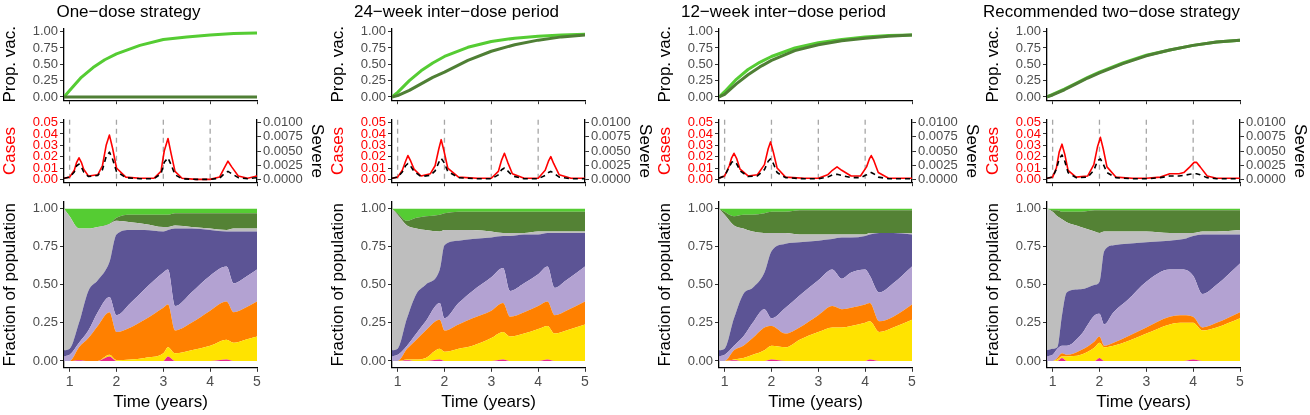  Describe the element at coordinates (1112, 11) in the screenshot. I see `chart-title: Recommended two−dose strategy` at that location.